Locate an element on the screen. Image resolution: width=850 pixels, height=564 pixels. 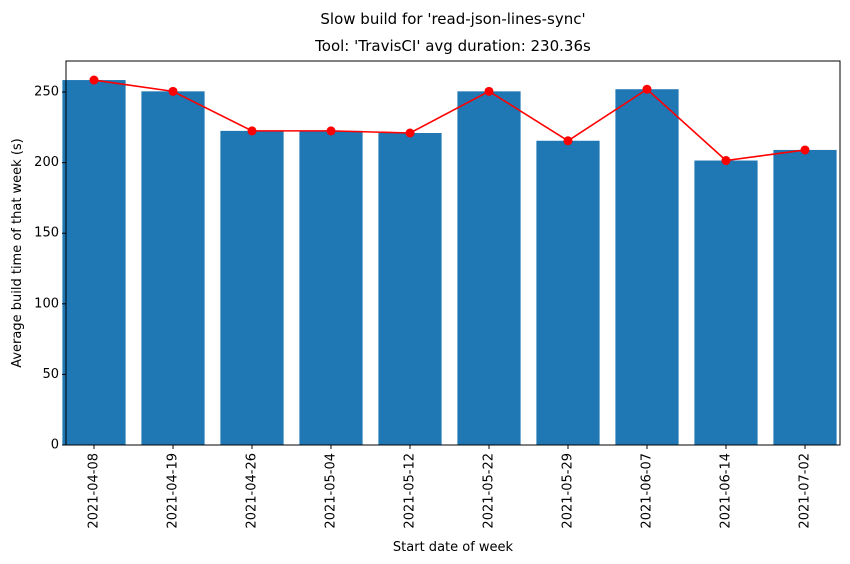
y-tick-label: 0 is located at coordinates (55, 445).